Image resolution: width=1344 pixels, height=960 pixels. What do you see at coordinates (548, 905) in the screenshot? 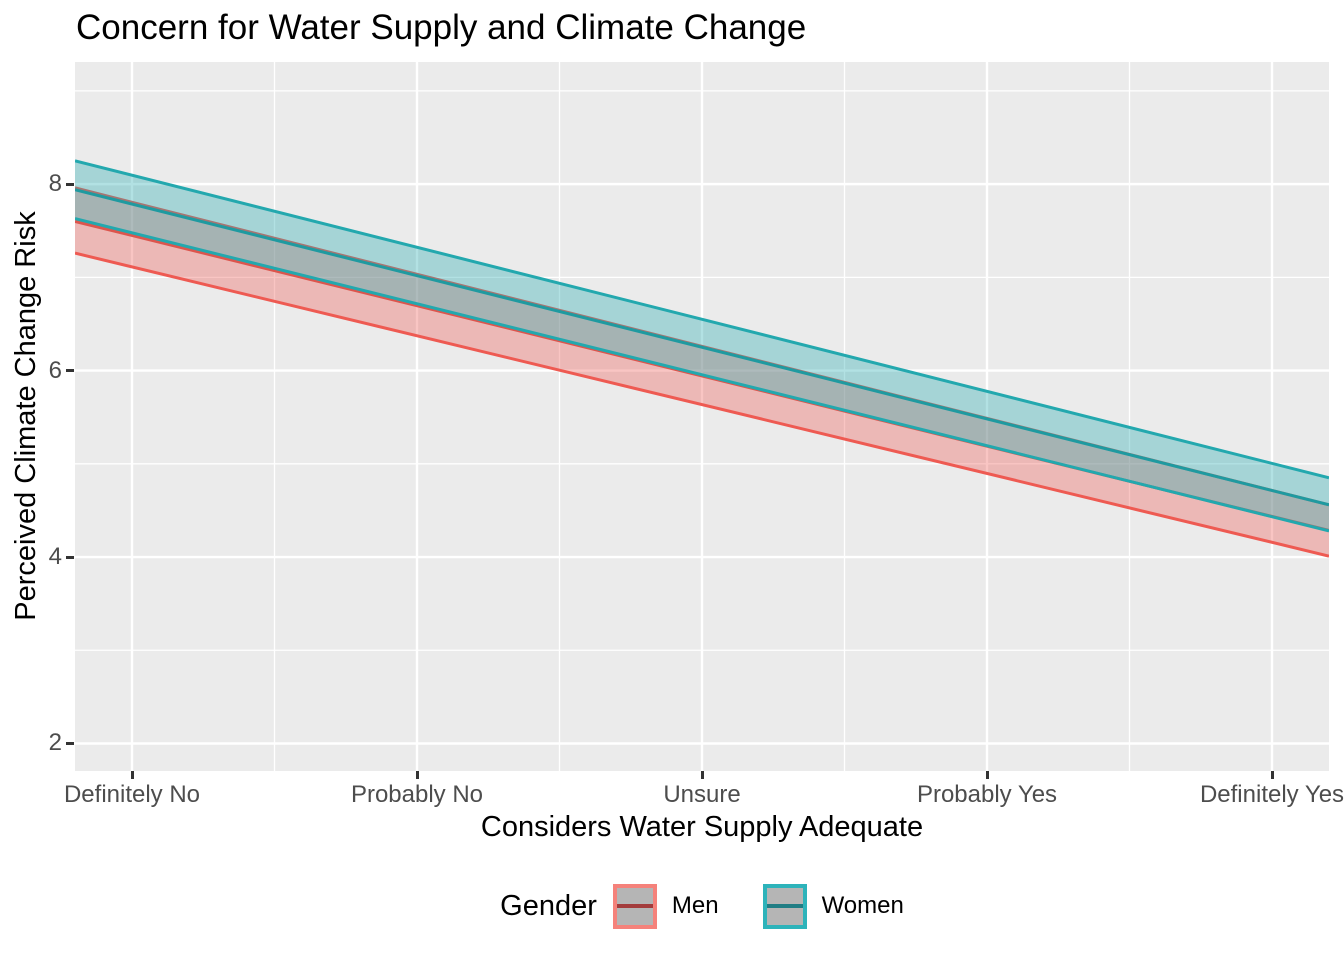
I see `legend-title: Gender` at bounding box center [548, 905].